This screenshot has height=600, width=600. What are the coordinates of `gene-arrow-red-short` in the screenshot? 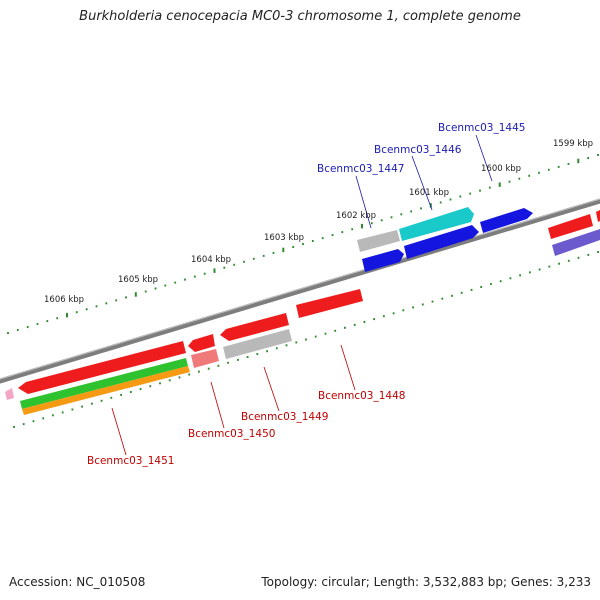 It's located at (201, 343).